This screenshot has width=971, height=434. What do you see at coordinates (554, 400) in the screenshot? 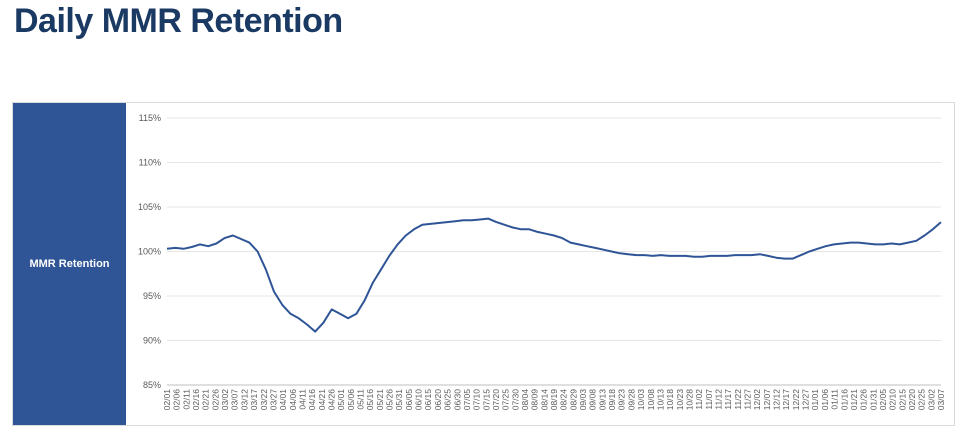
I see `x-tick-label: 08/19` at bounding box center [554, 400].